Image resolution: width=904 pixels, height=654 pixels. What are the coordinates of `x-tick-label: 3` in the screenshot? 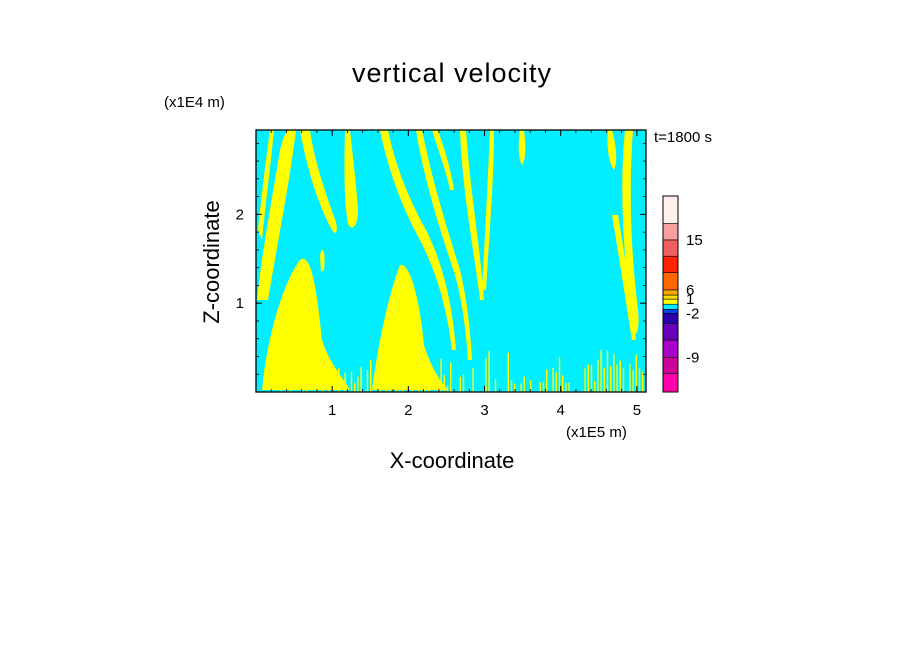 It's located at (484, 410).